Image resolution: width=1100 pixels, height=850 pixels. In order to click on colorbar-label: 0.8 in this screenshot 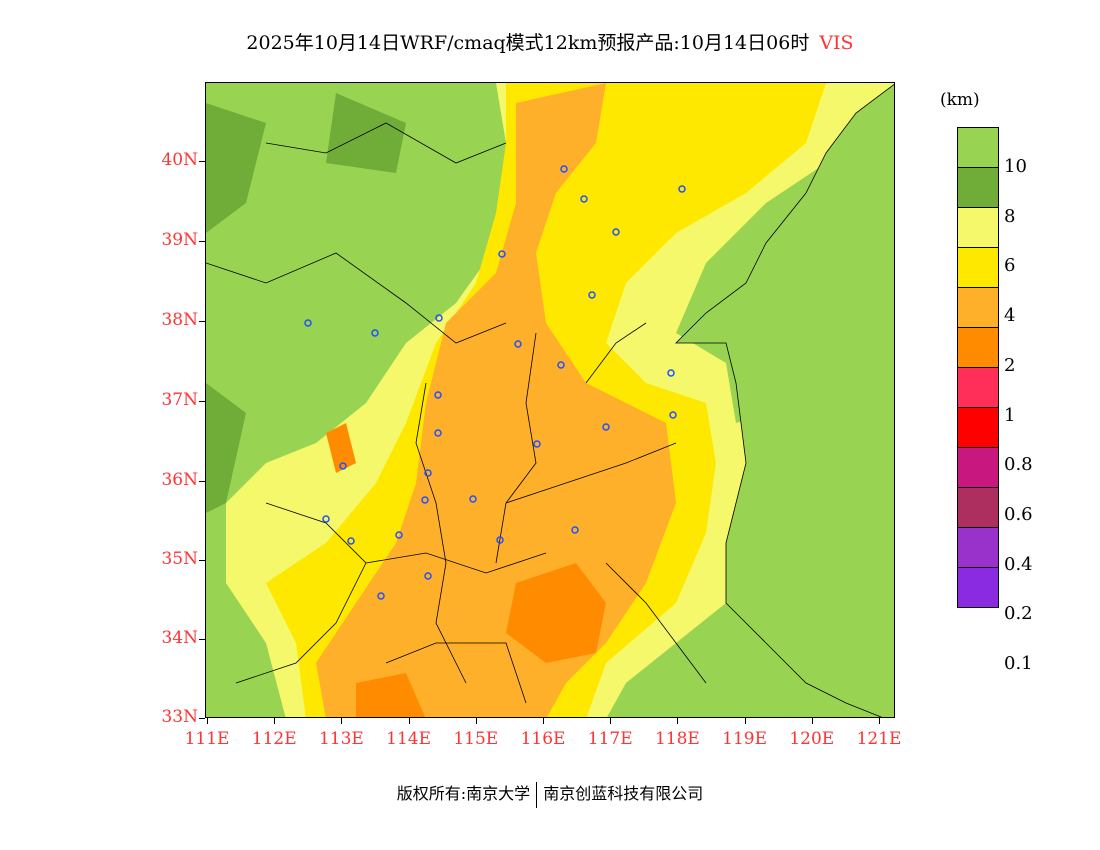, I will do `click(1018, 465)`.